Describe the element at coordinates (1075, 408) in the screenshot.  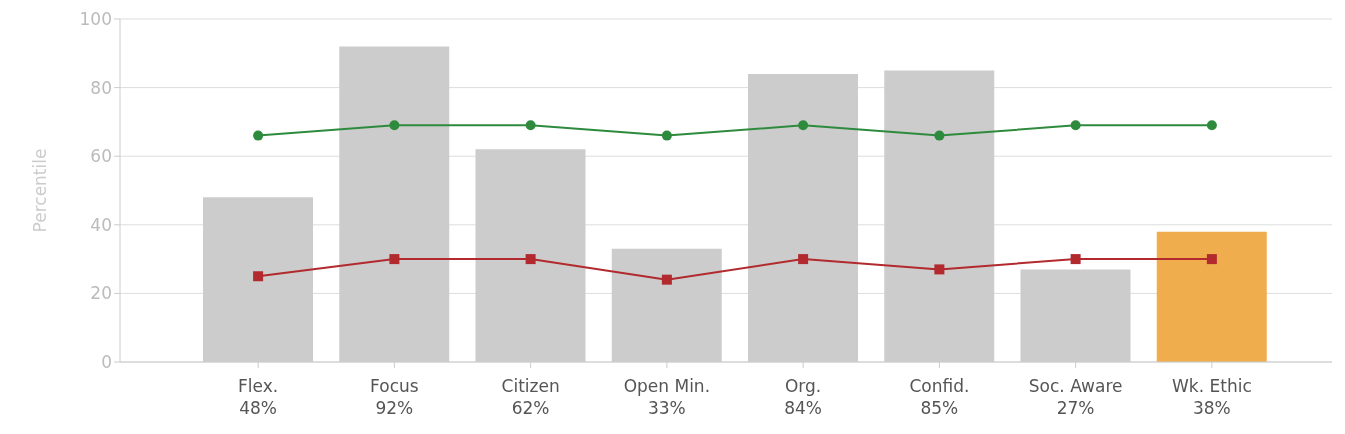
I see `data-label: 27%` at that location.